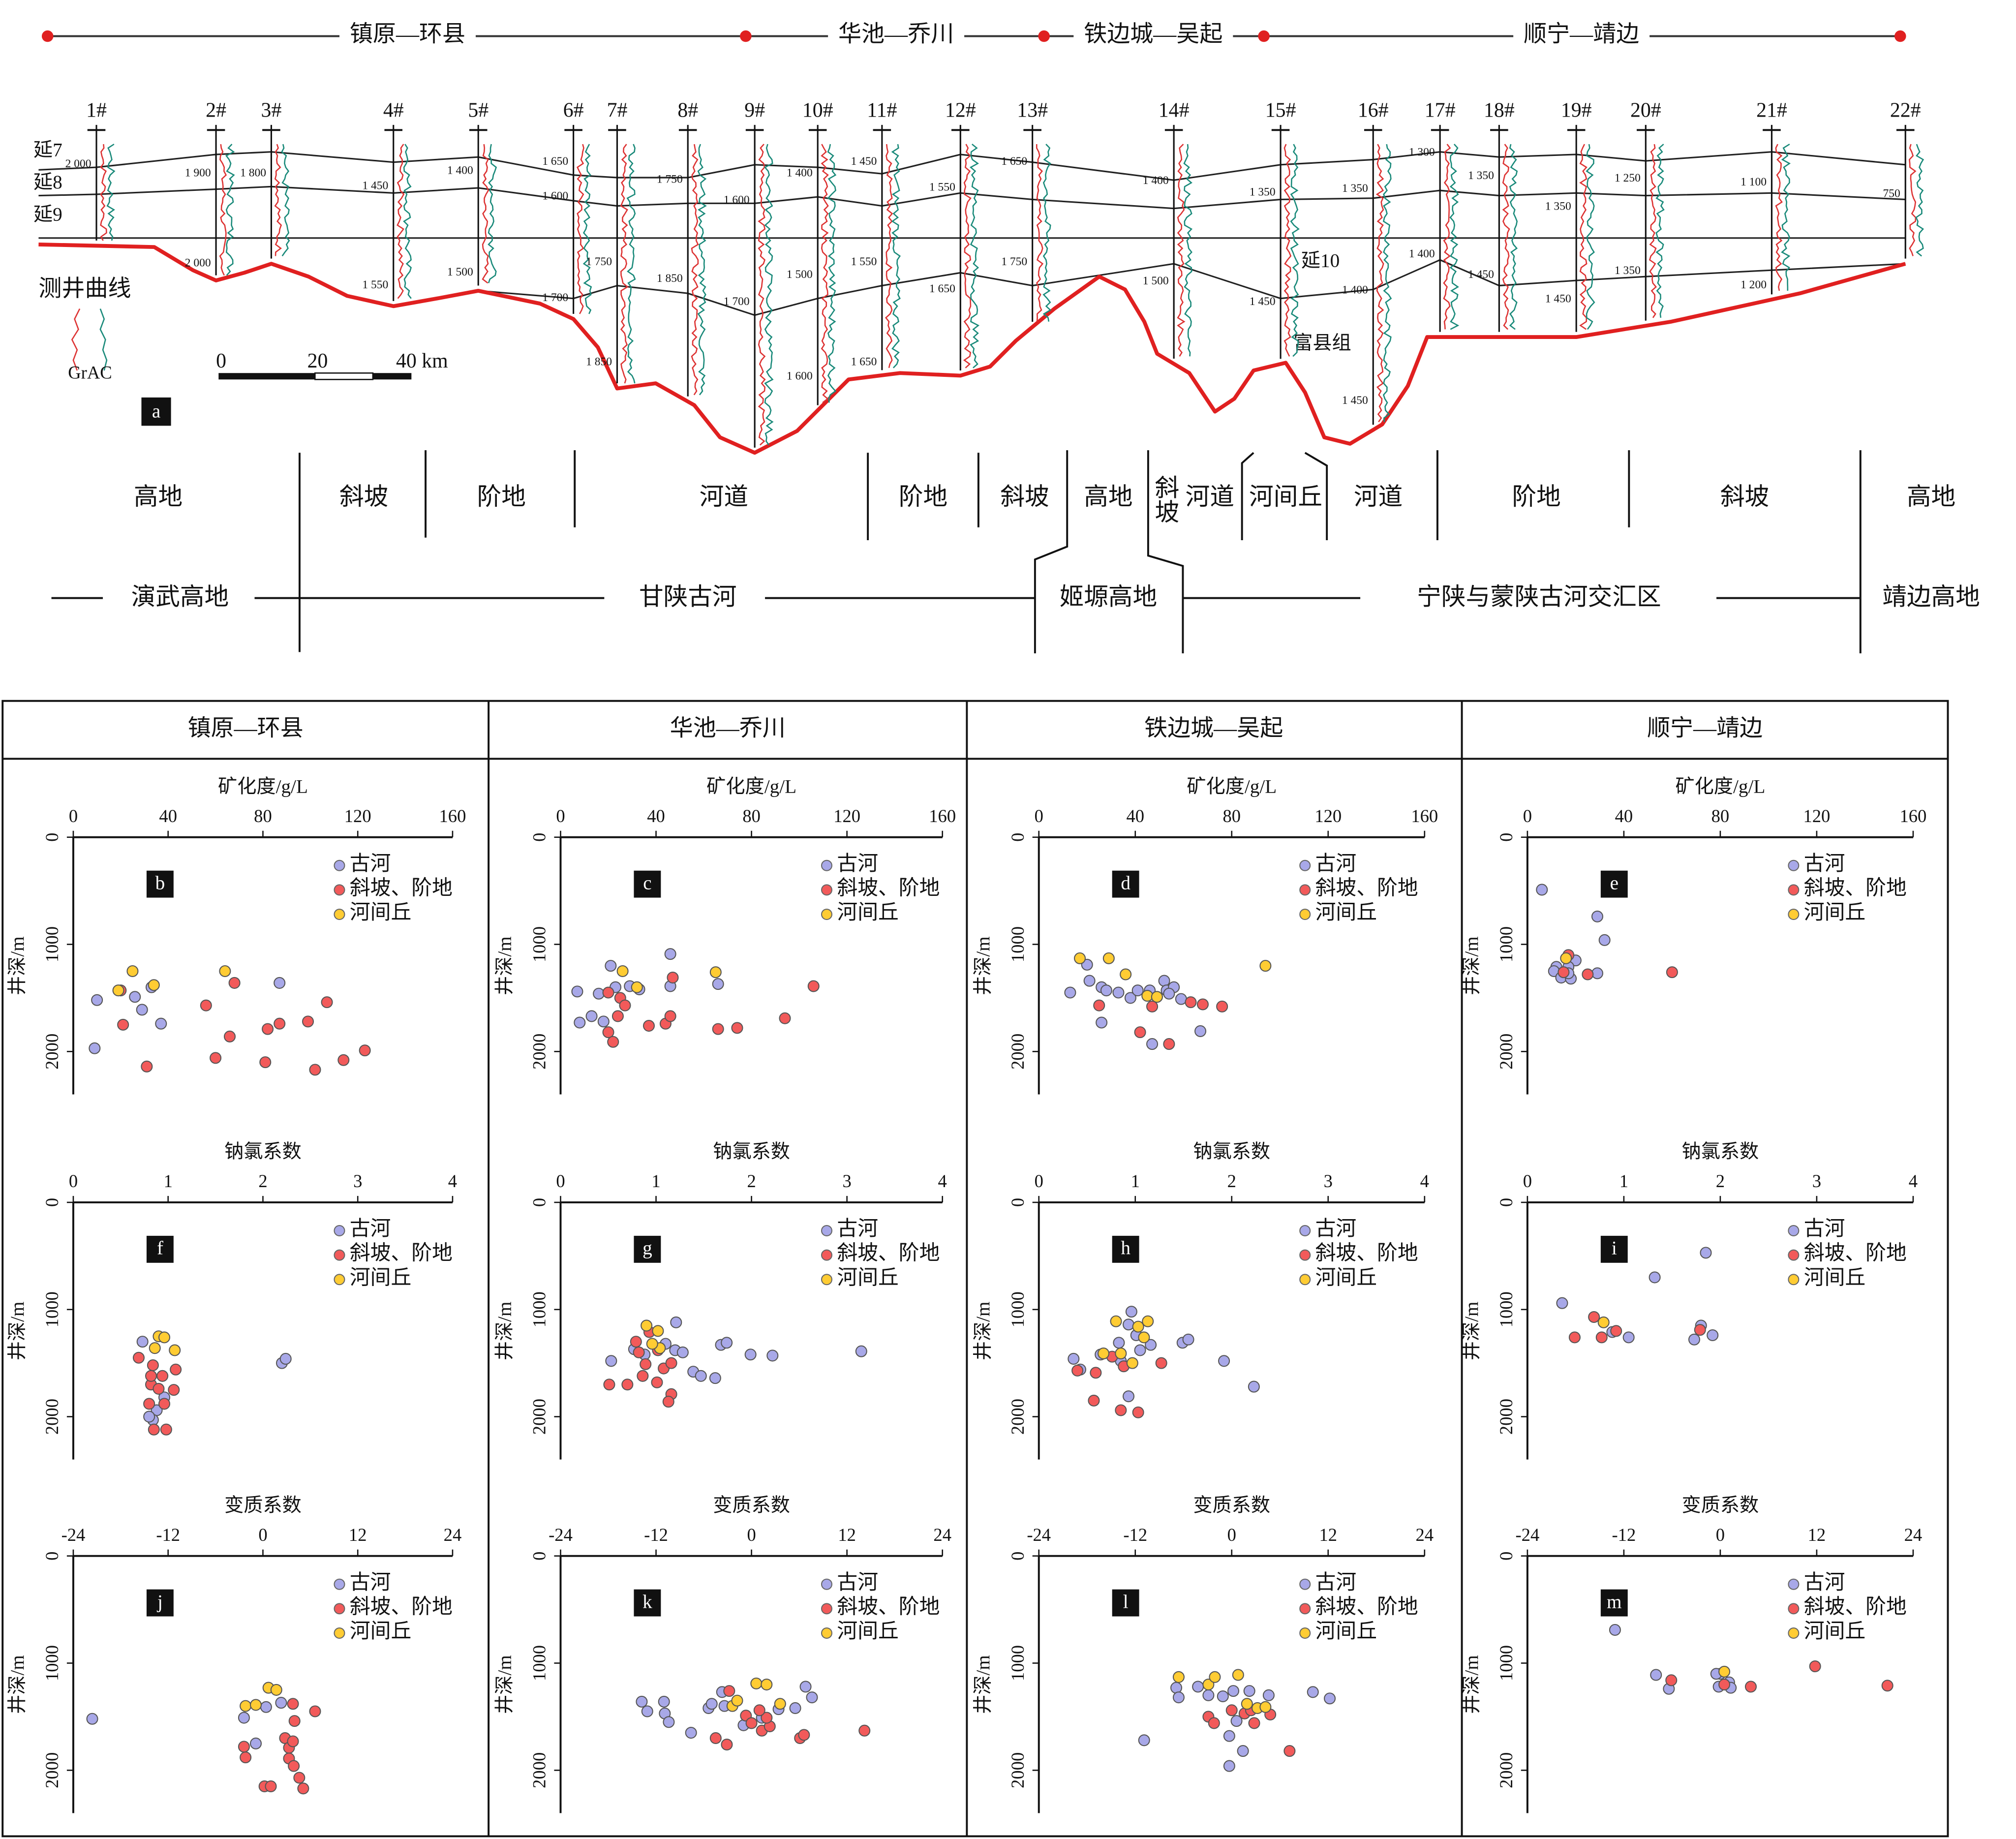 The width and height of the screenshot is (2016, 1839). I want to click on depth-label: 2 000, so click(78, 163).